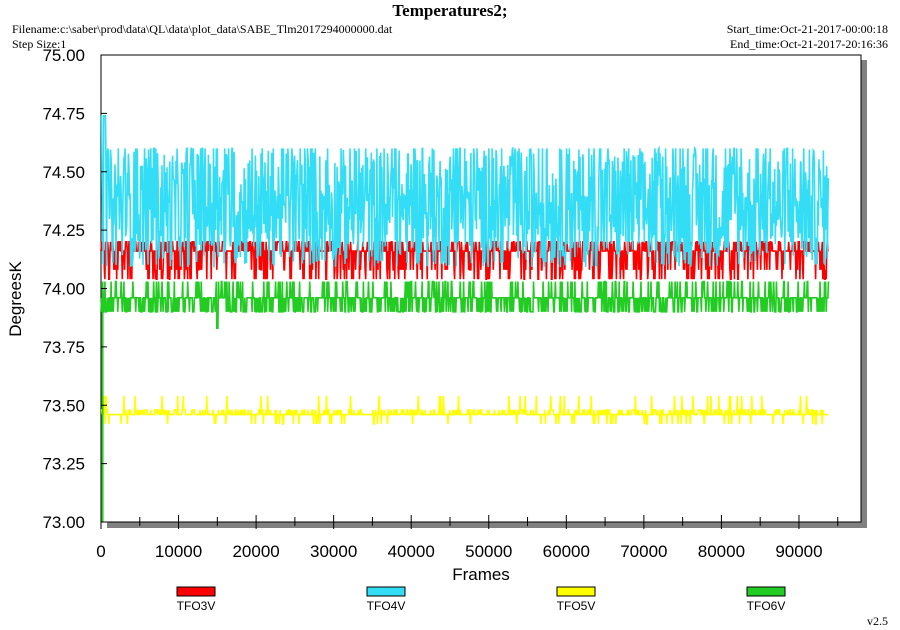 This screenshot has height=630, width=900. Describe the element at coordinates (63, 405) in the screenshot. I see `y-tick-label: 73.50` at that location.